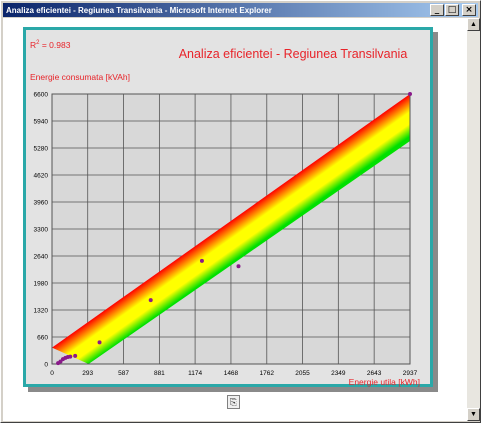 This screenshot has height=423, width=481. Describe the element at coordinates (374, 373) in the screenshot. I see `x-tick-label-9: 2643` at that location.